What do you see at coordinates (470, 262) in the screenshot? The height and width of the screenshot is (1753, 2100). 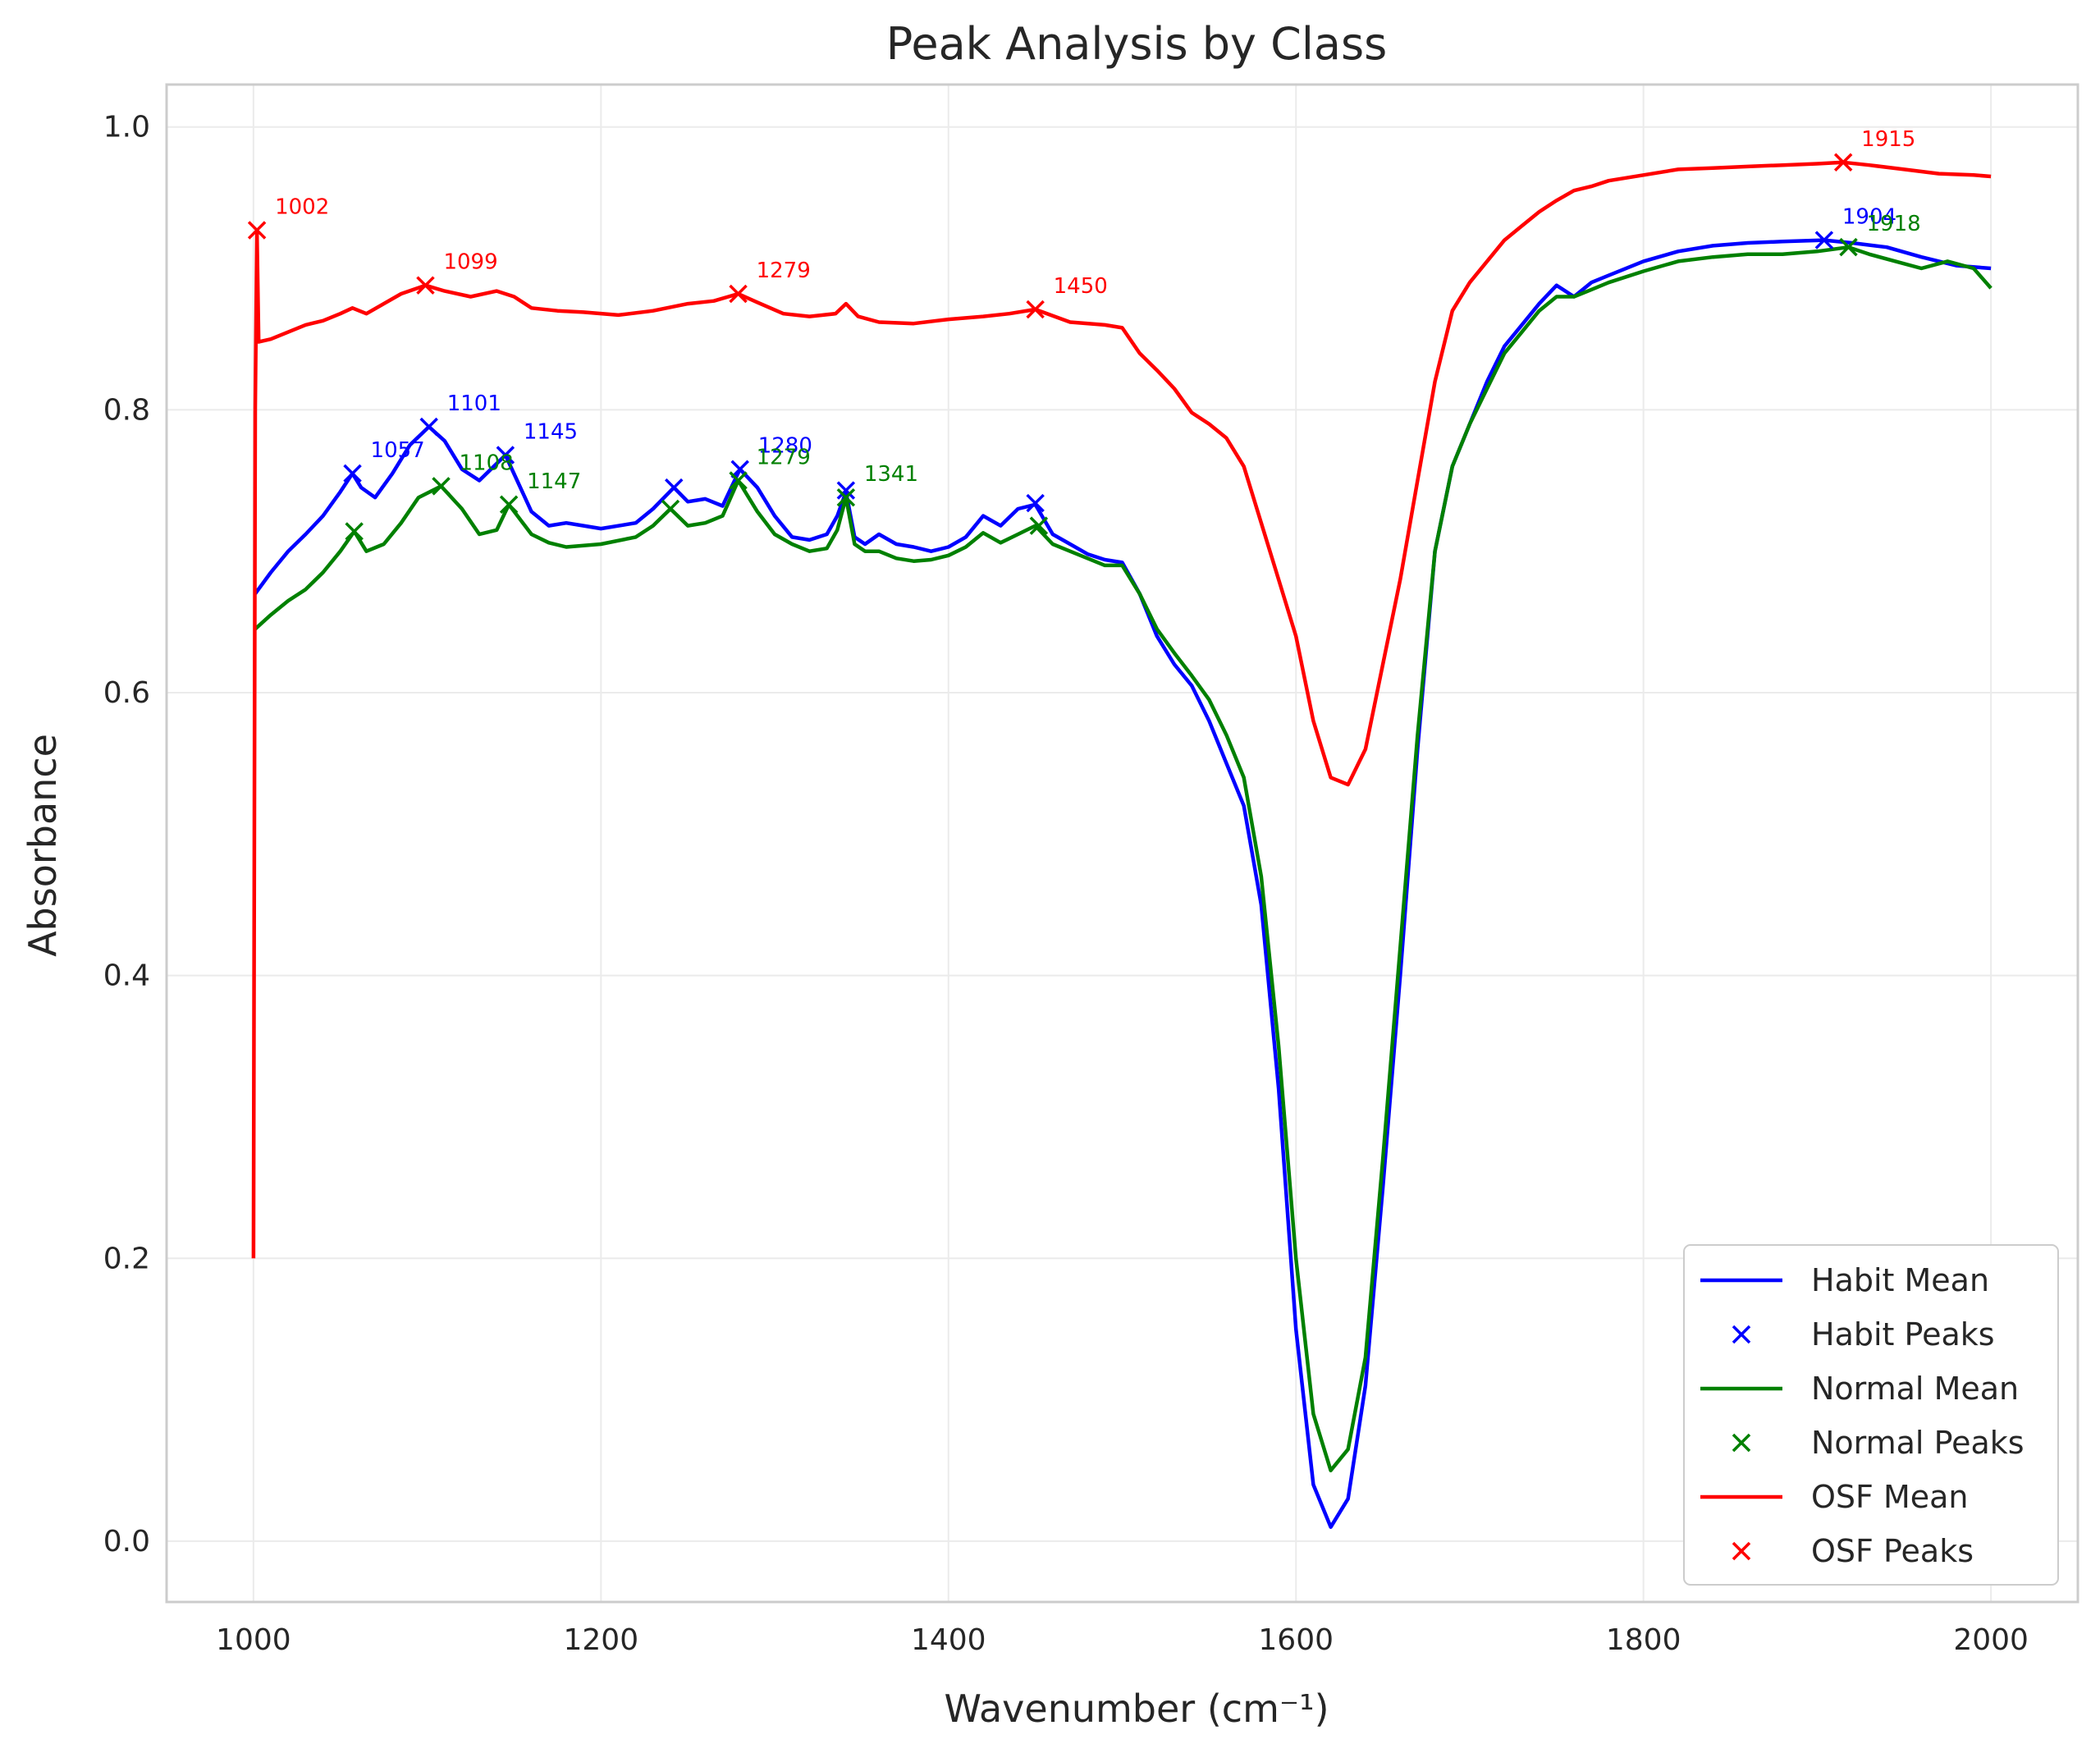 I see `peak-label-osf: 1099` at bounding box center [470, 262].